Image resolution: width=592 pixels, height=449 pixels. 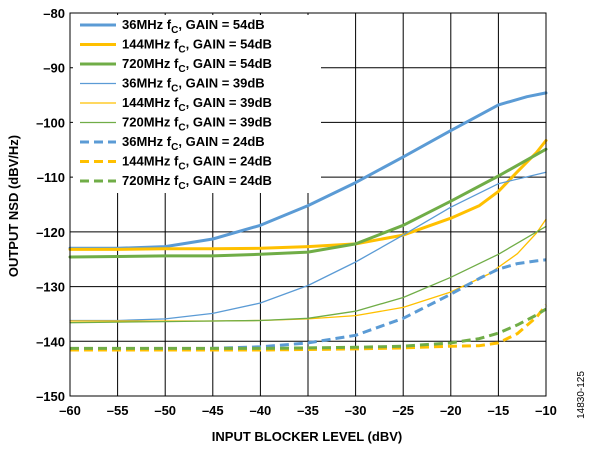 I want to click on y-tick-label: –120, so click(x=50, y=232).